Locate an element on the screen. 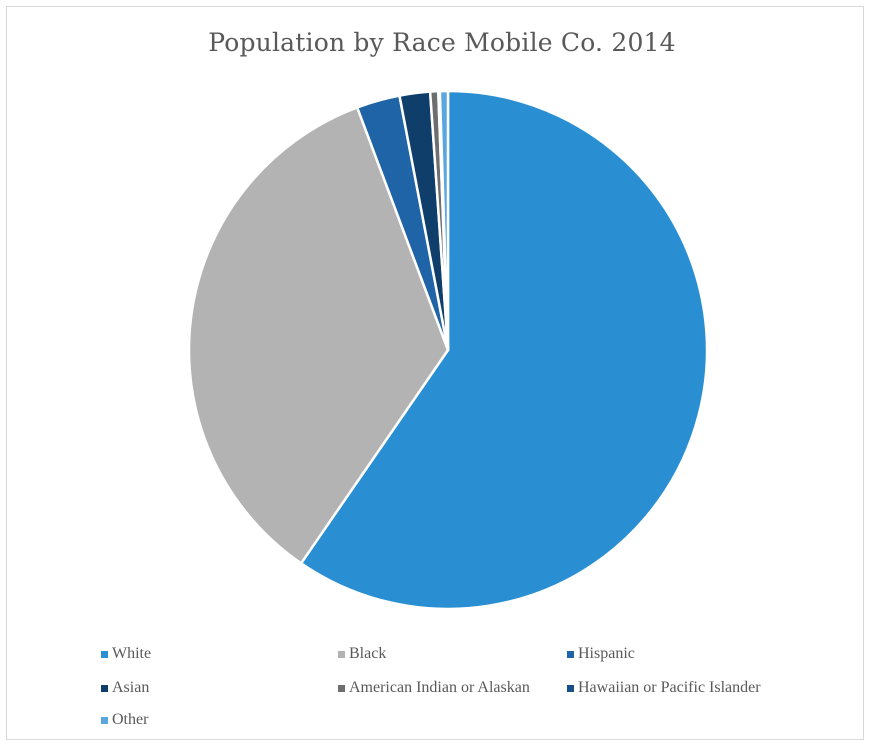 Image resolution: width=872 pixels, height=746 pixels. legend-label: Black is located at coordinates (368, 653).